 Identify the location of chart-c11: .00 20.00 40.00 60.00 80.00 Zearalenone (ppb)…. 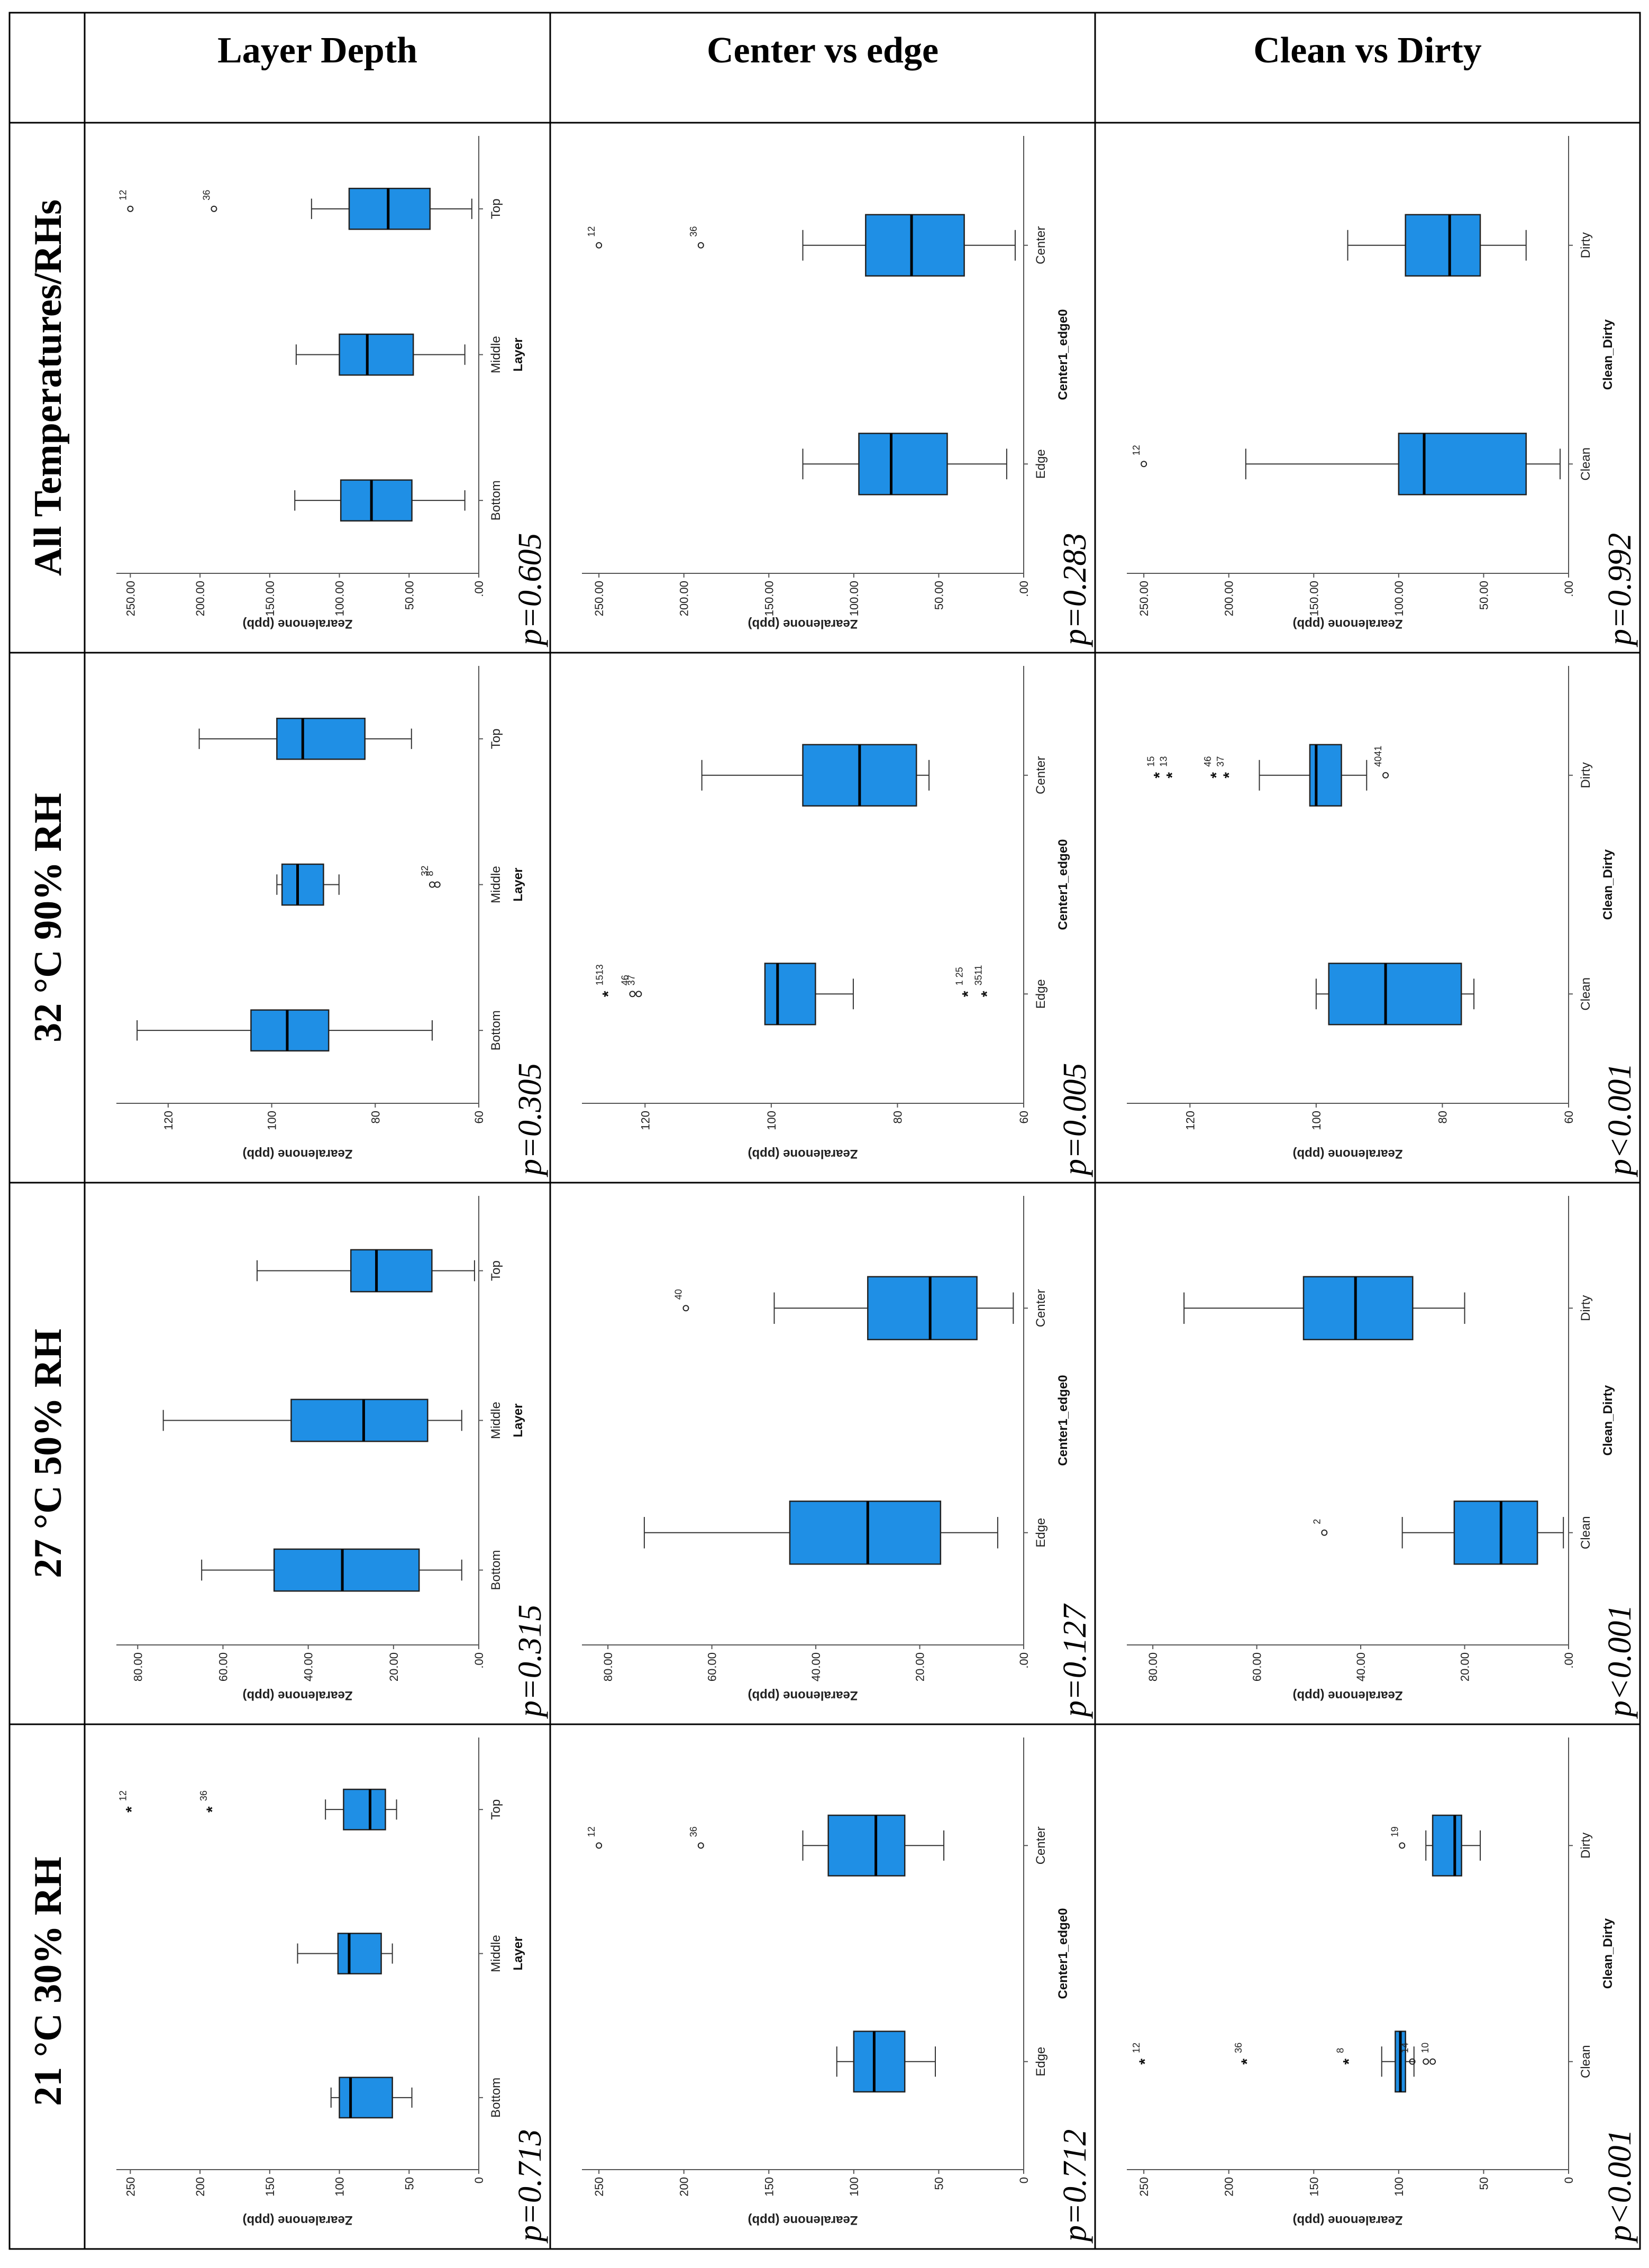
(837, 1457).